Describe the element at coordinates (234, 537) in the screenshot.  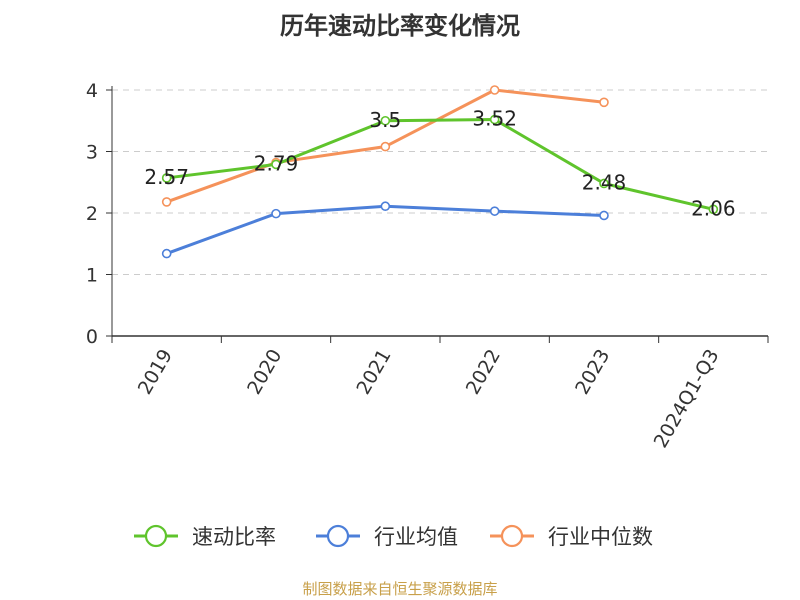
I see `legend-label: 速动比率` at that location.